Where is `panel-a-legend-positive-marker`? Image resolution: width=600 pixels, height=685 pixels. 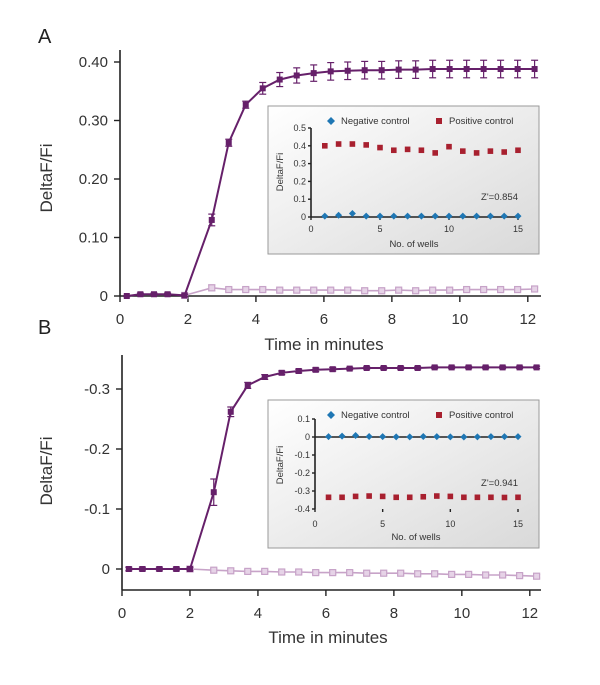 panel-a-legend-positive-marker is located at coordinates (439, 121).